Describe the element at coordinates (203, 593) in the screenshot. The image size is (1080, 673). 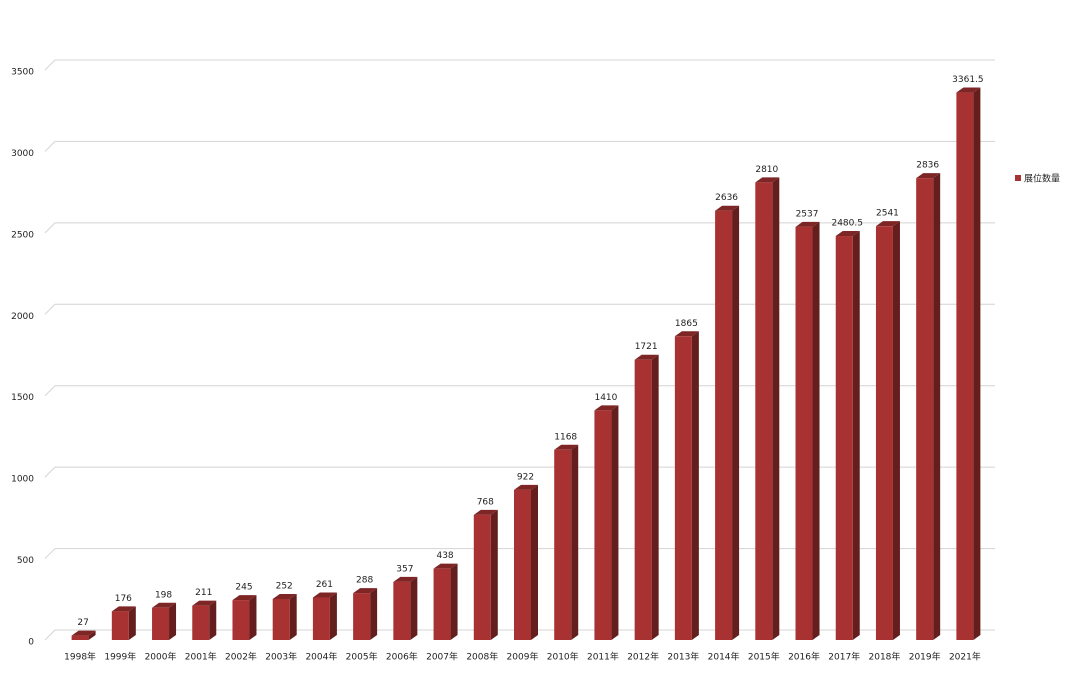
I see `value-label: 211` at that location.